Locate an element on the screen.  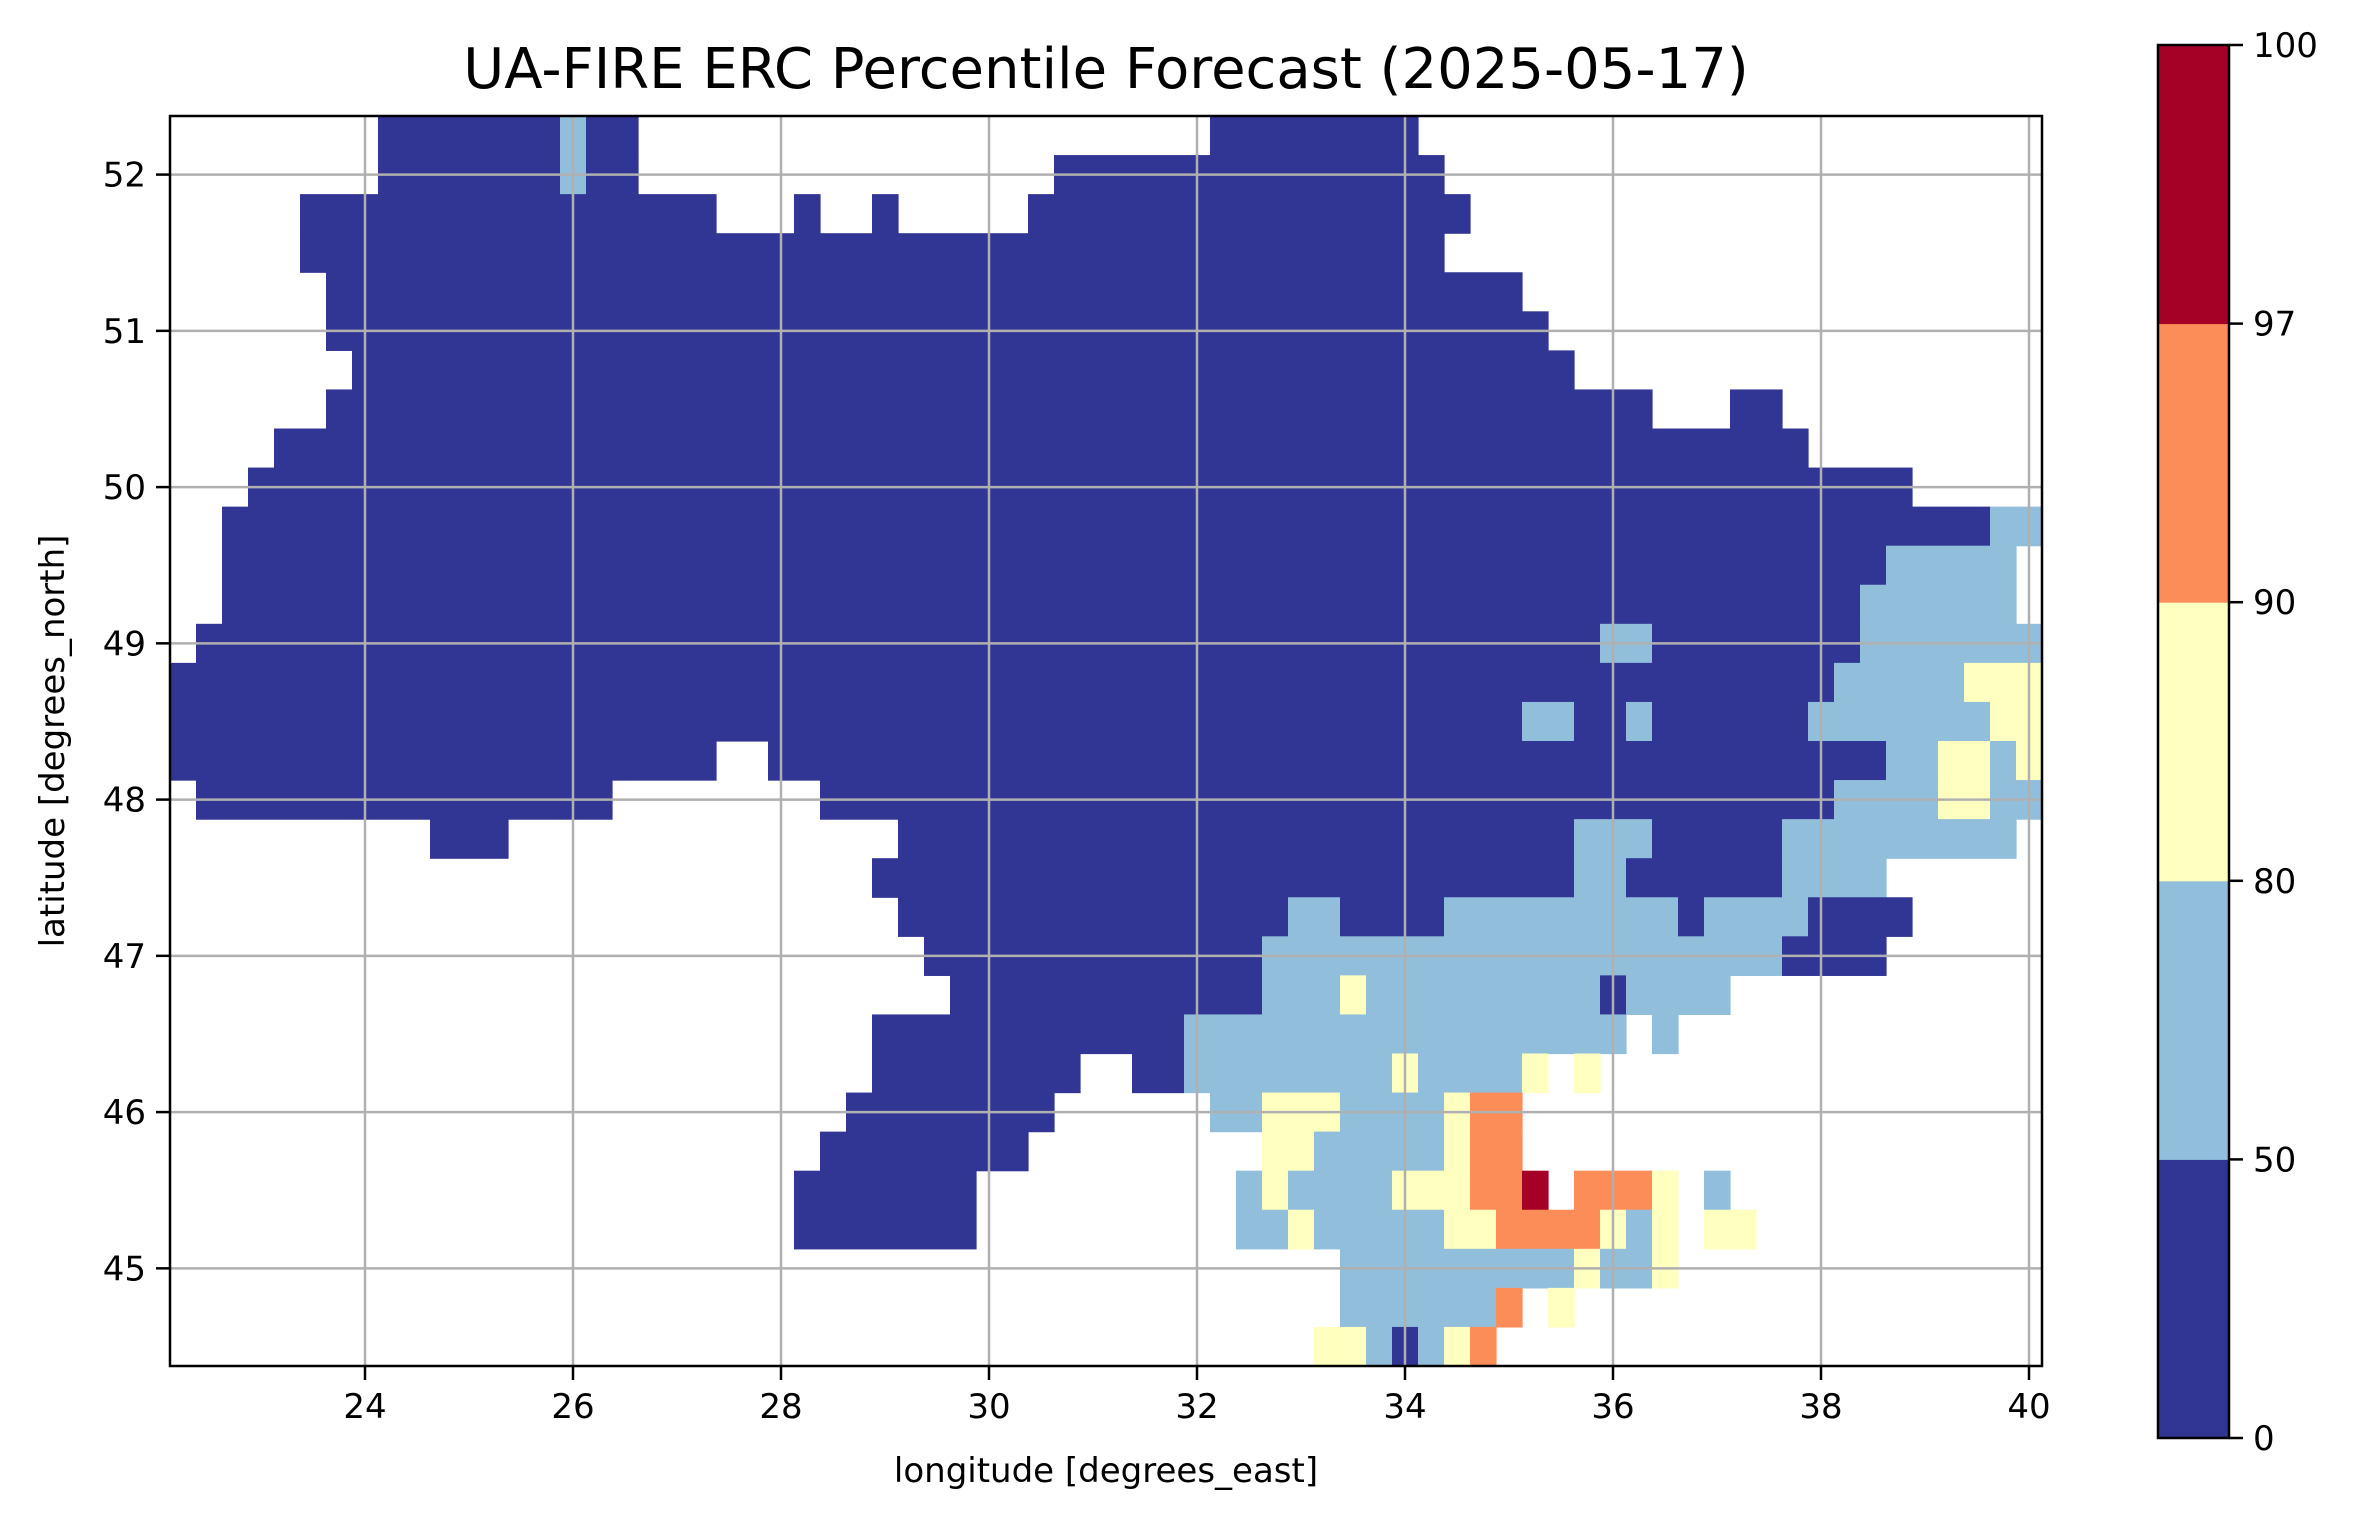
y-tick-label: 52 is located at coordinates (124, 176).